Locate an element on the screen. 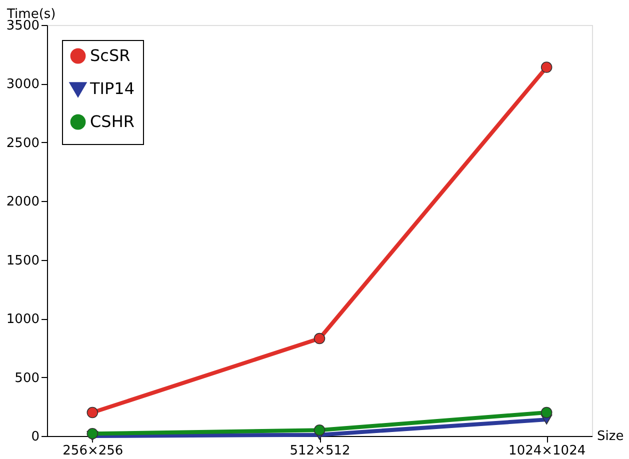  y-tick-label: 1000 is located at coordinates (23, 320).